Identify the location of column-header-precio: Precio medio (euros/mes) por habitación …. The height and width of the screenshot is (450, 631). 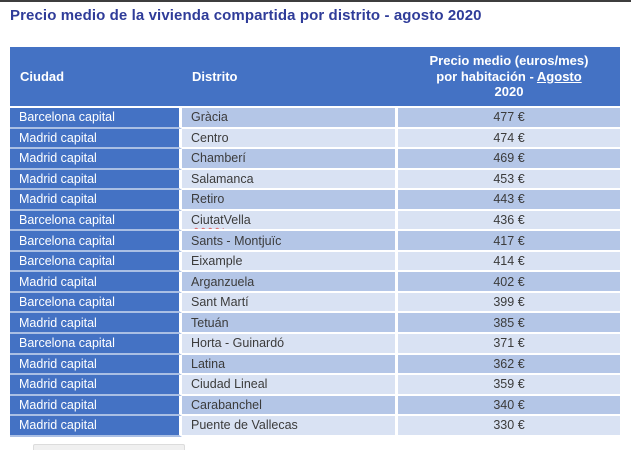
(509, 77).